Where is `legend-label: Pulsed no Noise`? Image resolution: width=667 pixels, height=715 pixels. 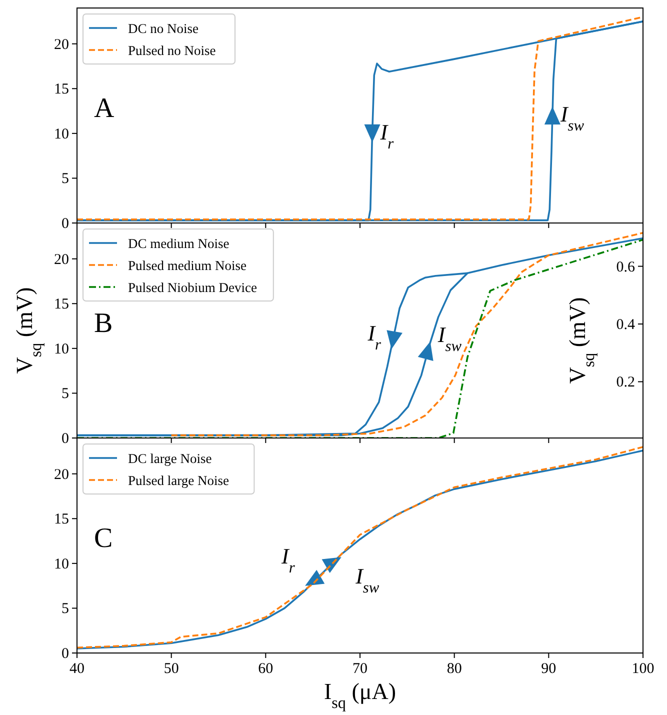
legend-label: Pulsed no Noise is located at coordinates (172, 50).